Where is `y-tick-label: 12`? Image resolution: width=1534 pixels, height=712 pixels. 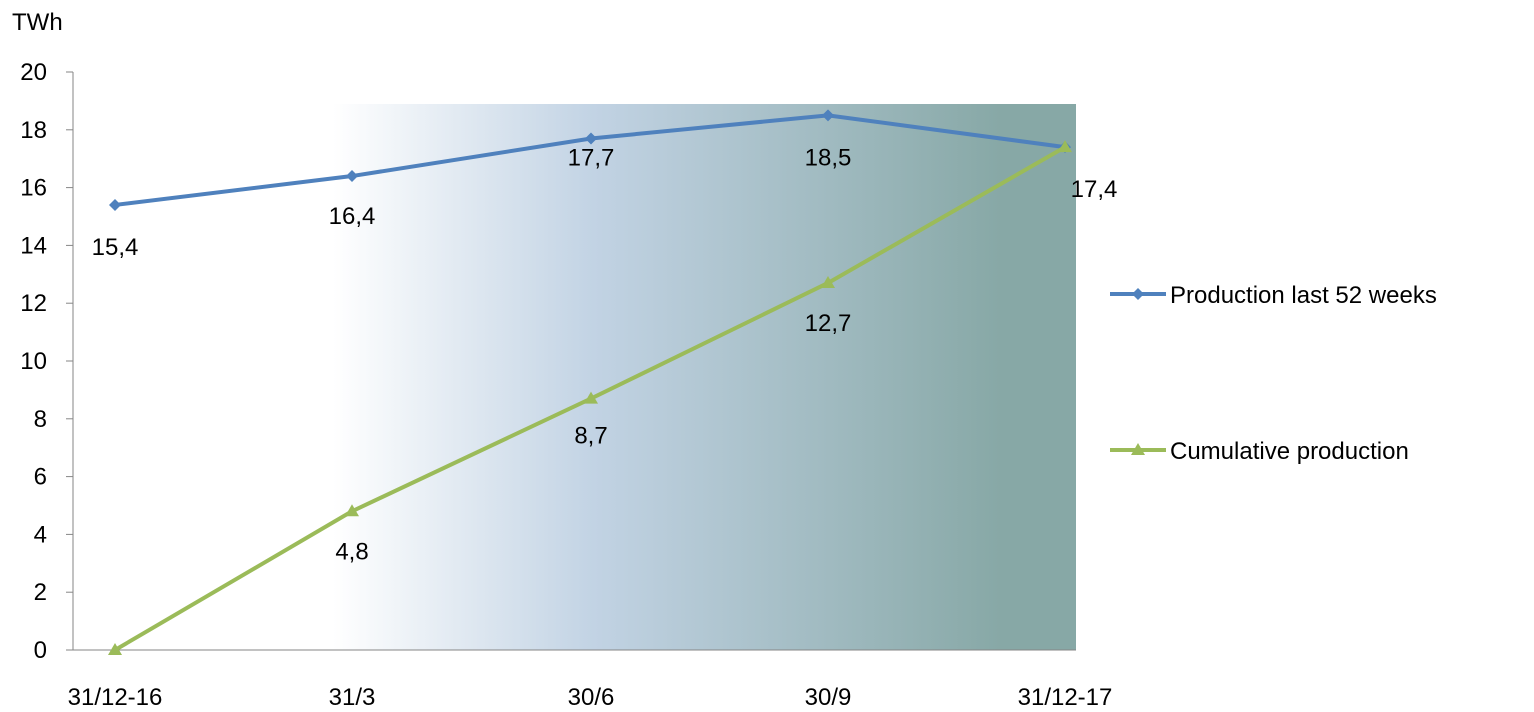
y-tick-label: 12 is located at coordinates (33, 303).